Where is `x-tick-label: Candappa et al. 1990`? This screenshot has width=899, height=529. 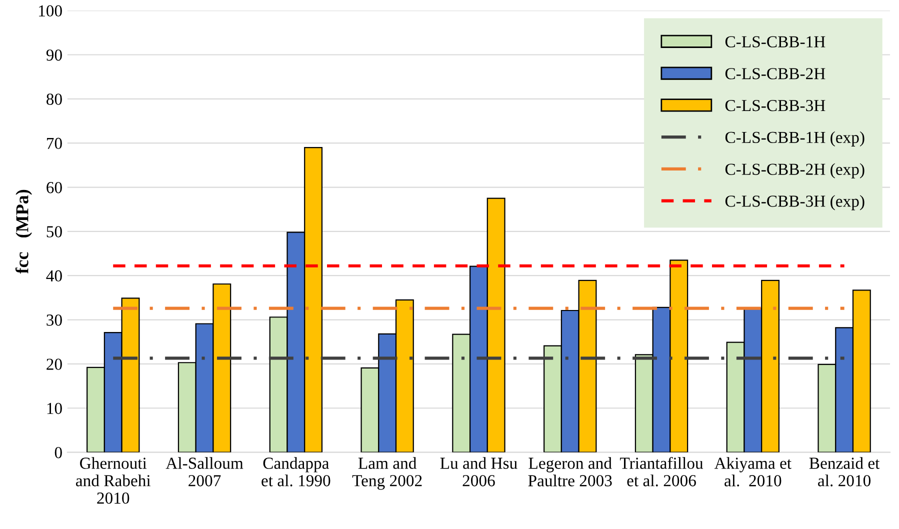 x-tick-label: Candappa et al. 1990 is located at coordinates (296, 471).